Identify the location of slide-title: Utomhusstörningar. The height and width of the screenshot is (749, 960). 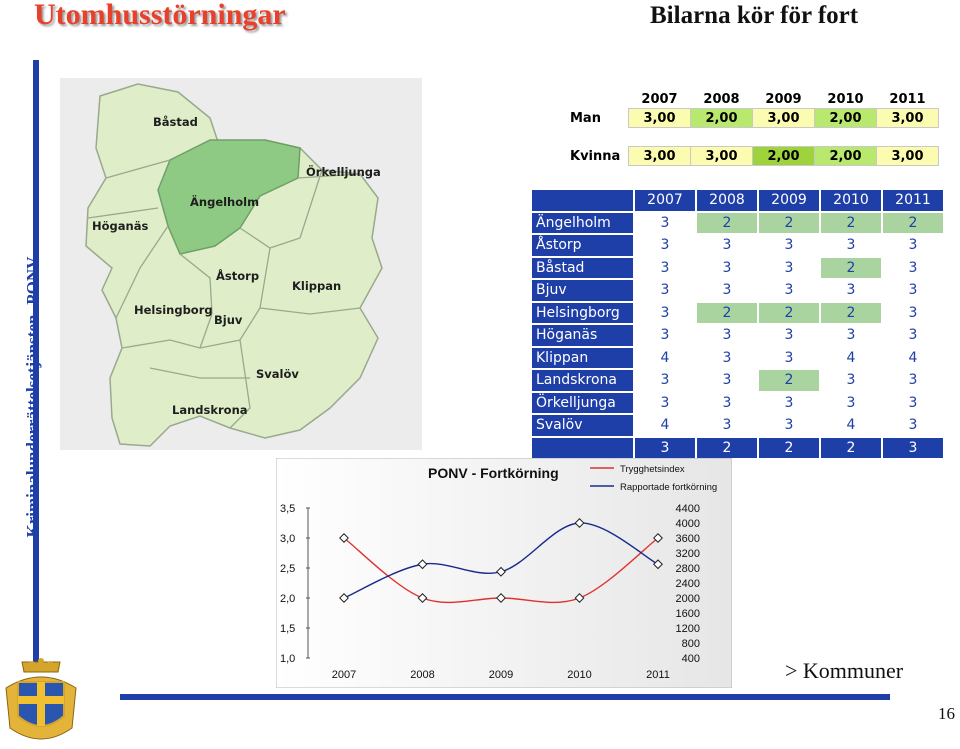
(160, 15).